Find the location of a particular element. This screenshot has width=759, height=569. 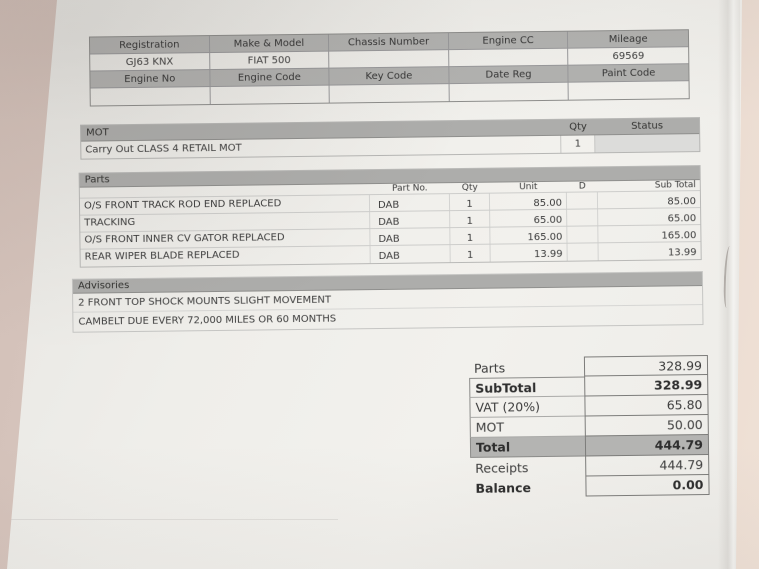

vehicle-header-engine-cc: Engine CC is located at coordinates (508, 41).